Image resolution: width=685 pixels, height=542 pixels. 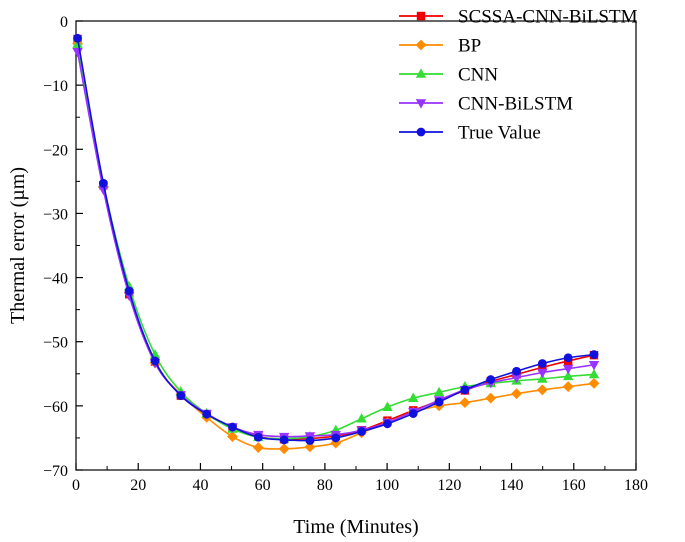 I want to click on x-tick-label: 180, so click(x=636, y=485).